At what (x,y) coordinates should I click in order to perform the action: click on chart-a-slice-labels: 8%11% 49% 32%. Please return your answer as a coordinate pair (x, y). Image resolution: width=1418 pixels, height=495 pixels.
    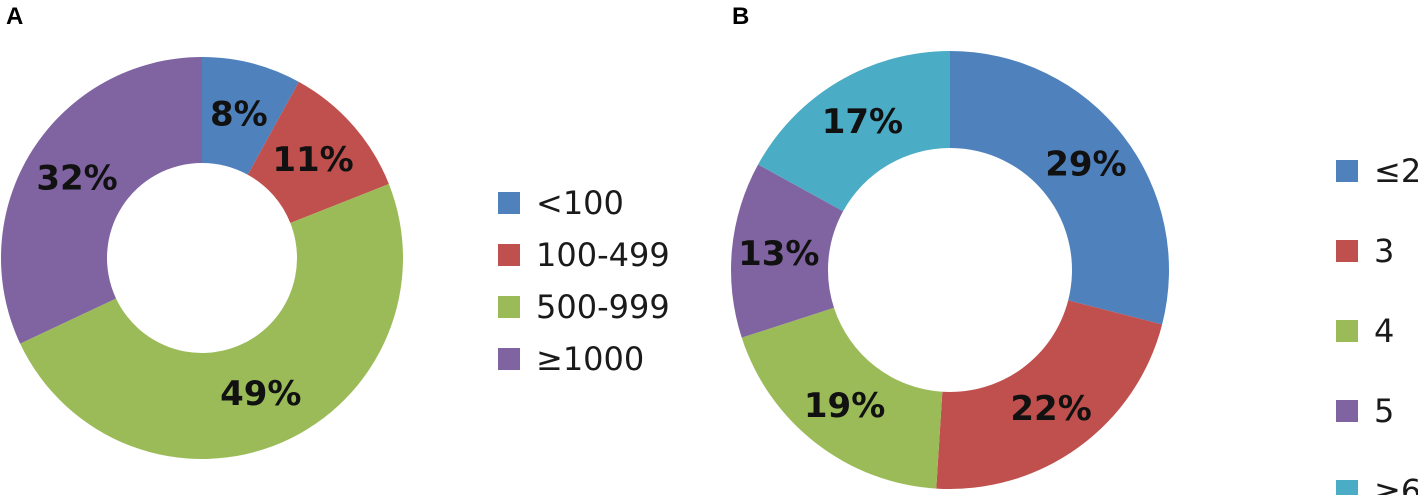
    Looking at the image, I should click on (194, 254).